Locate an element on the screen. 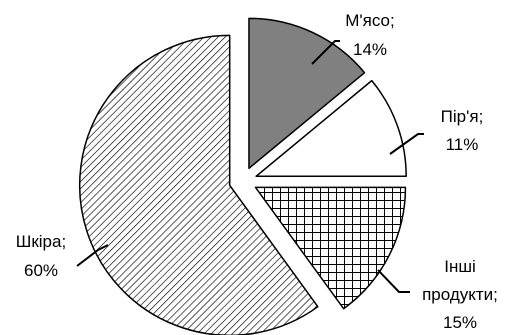 This screenshot has width=508, height=335. slice-label-meat-value: 14% is located at coordinates (370, 49).